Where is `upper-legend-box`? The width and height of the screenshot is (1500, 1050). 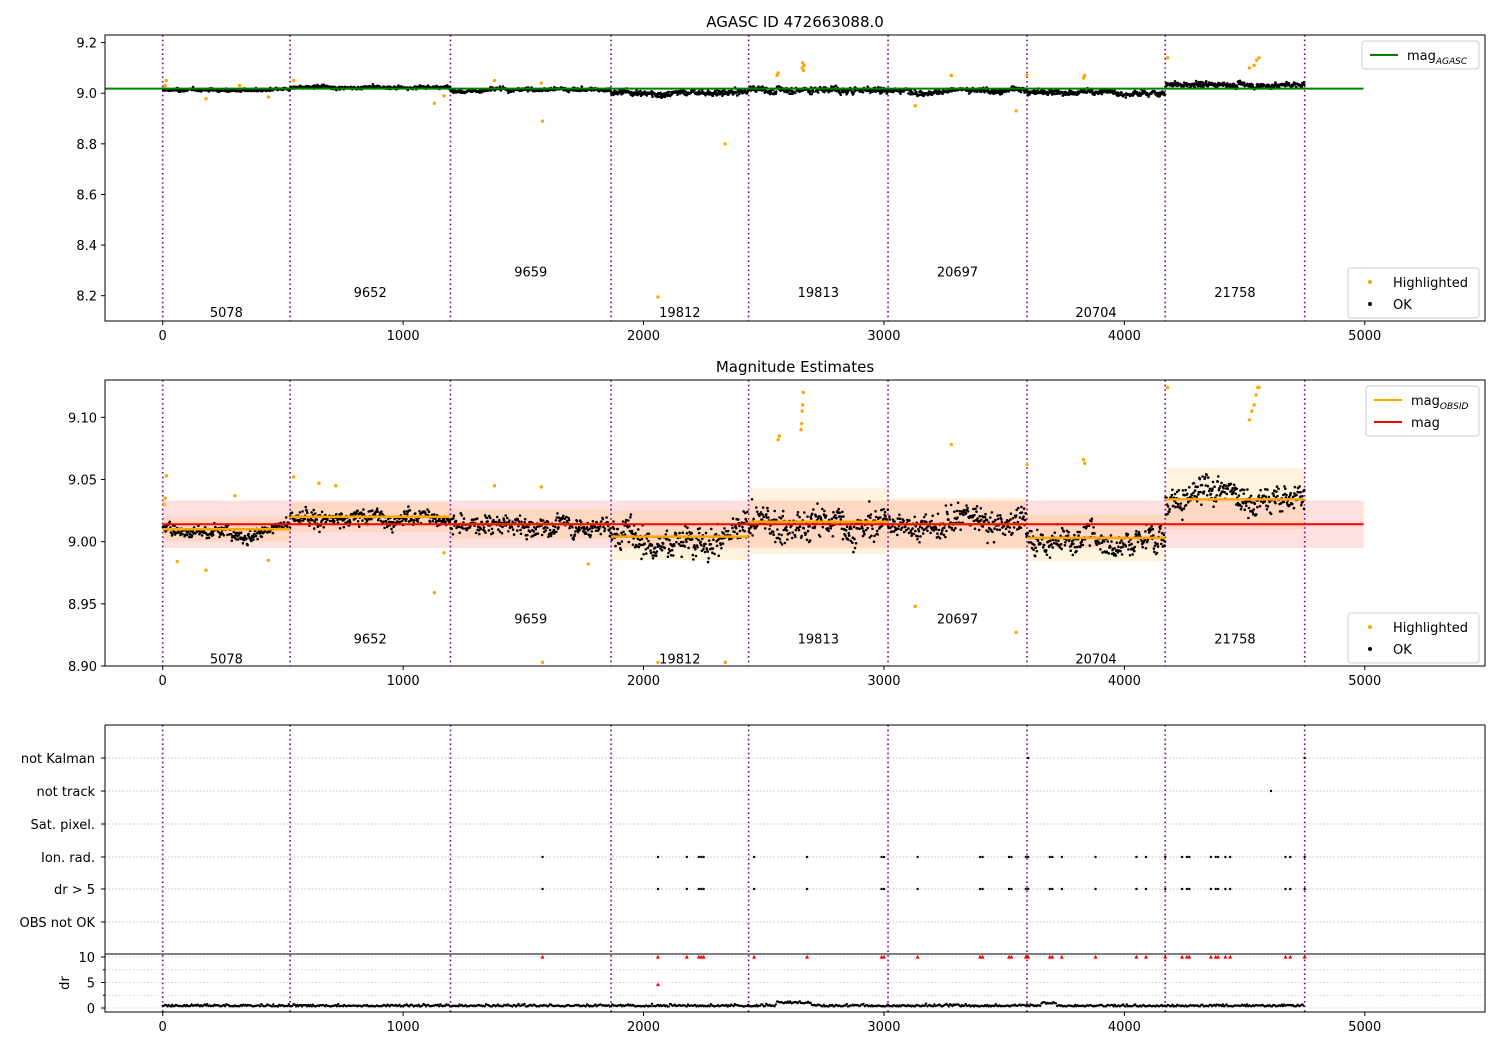 upper-legend-box is located at coordinates (1420, 55).